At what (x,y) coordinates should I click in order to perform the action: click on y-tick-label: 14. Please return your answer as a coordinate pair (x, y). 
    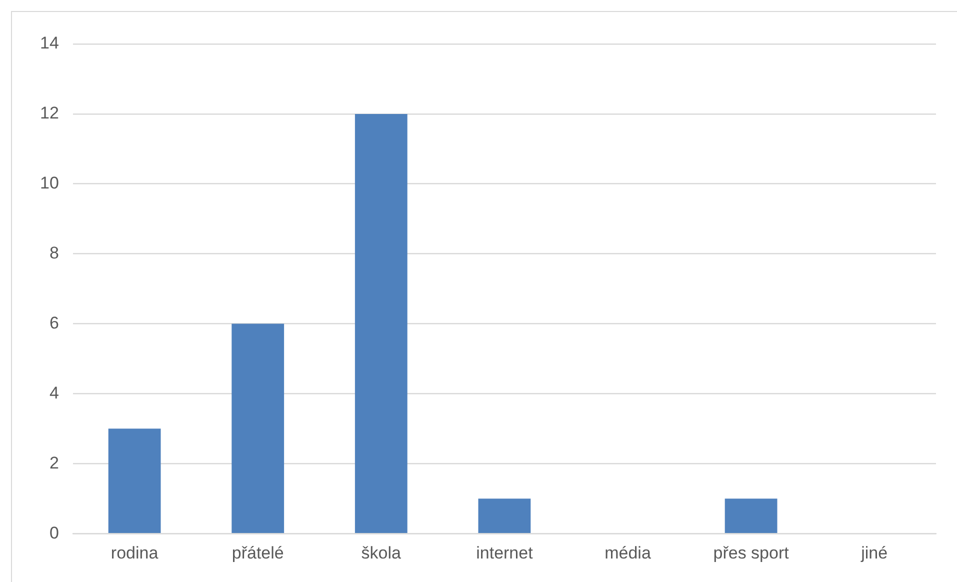
    Looking at the image, I should click on (49, 43).